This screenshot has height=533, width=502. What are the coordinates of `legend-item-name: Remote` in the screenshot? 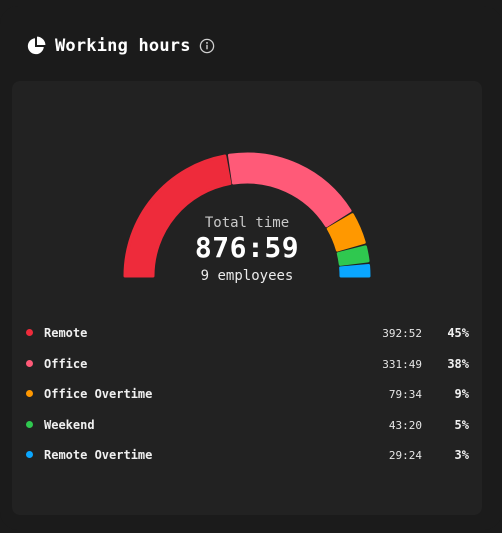 It's located at (66, 333).